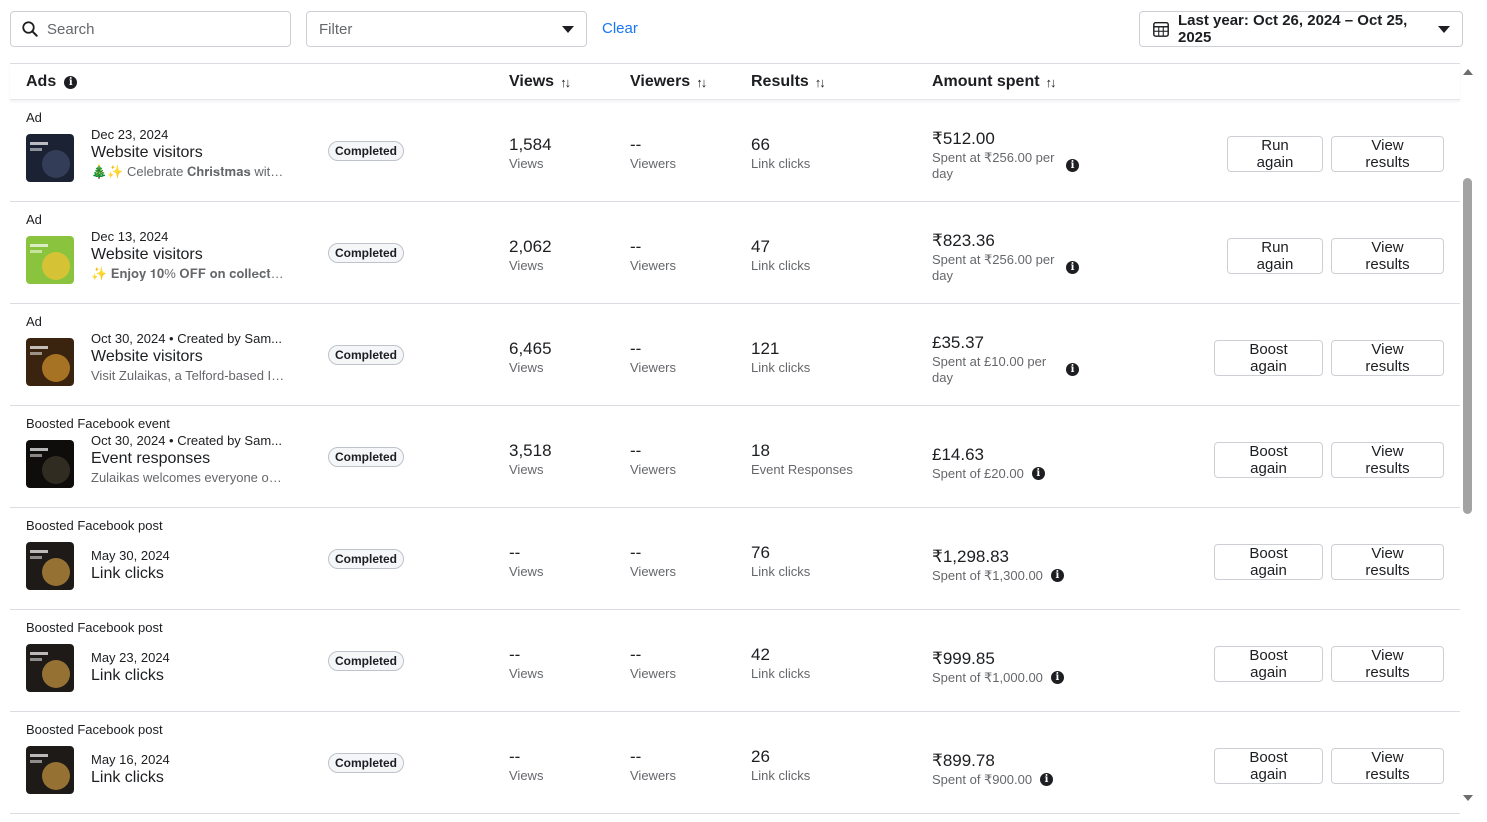 The image size is (1487, 822). I want to click on filter-dropdown: Filter, so click(446, 29).